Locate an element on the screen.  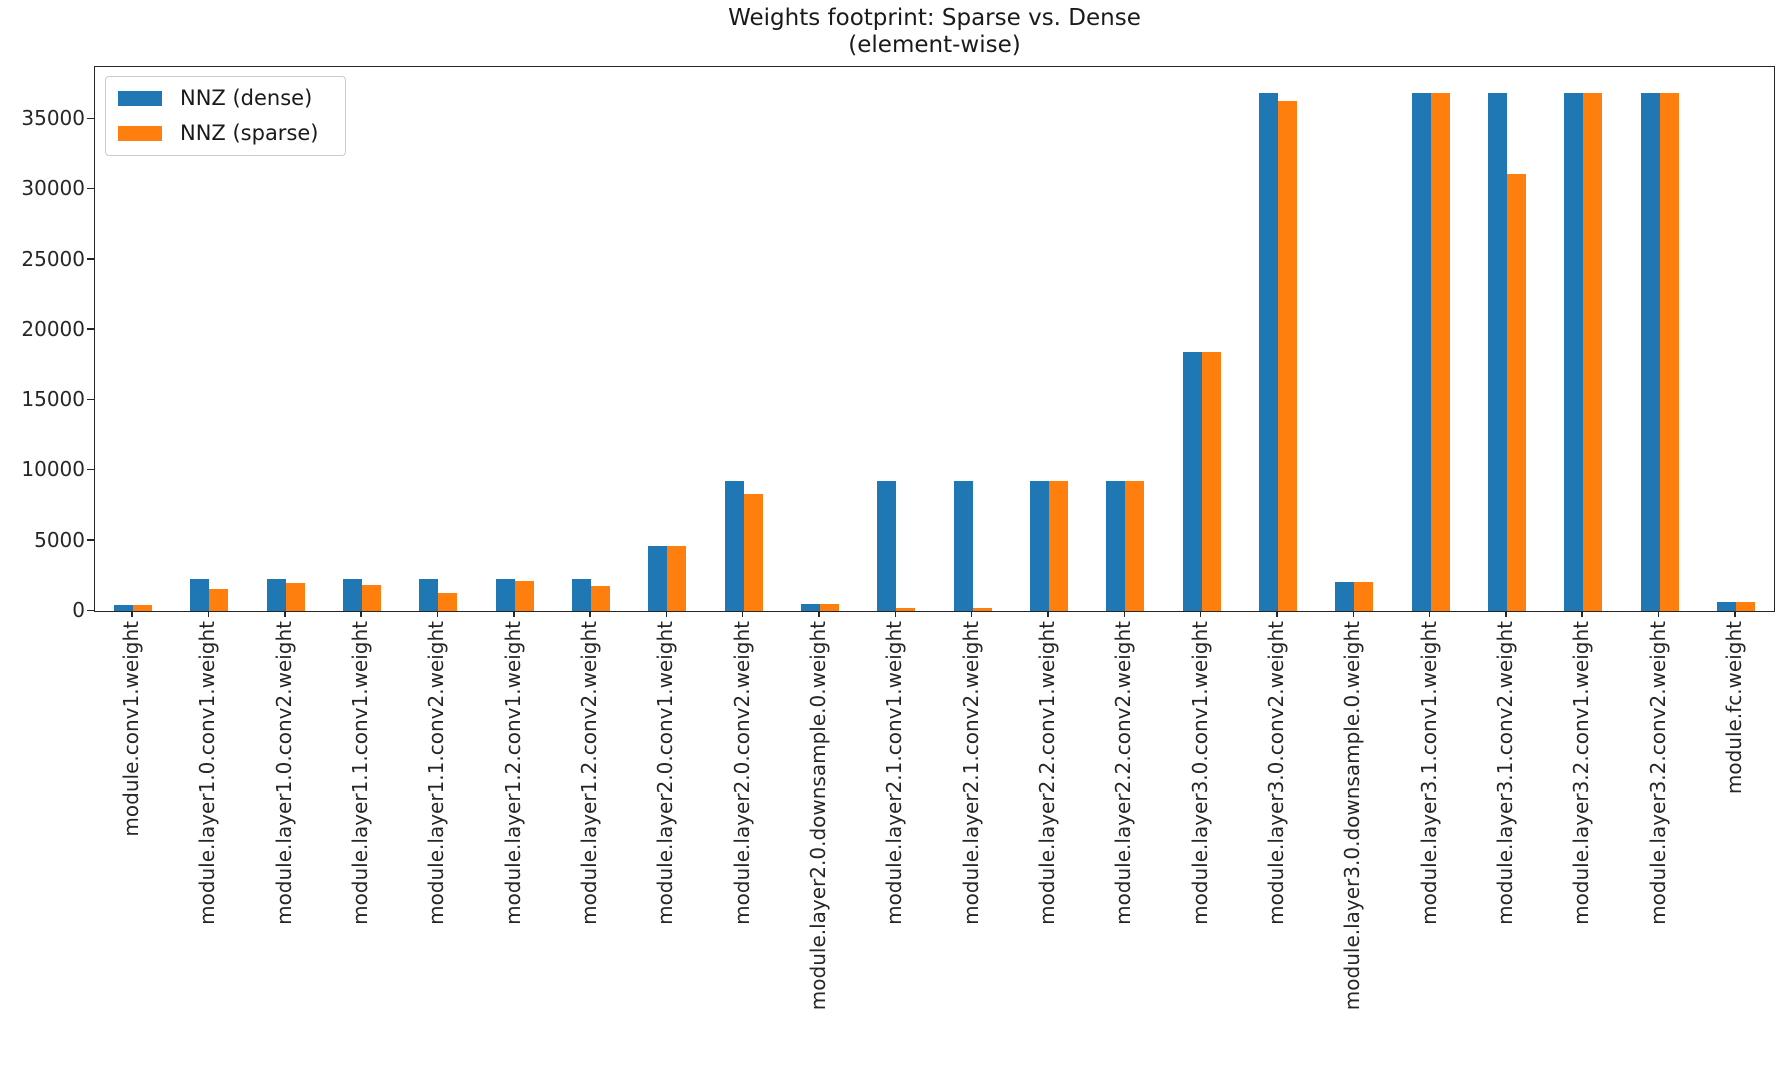
x-tick-label: module.layer2.0.downsample.0.weight is located at coordinates (818, 816).